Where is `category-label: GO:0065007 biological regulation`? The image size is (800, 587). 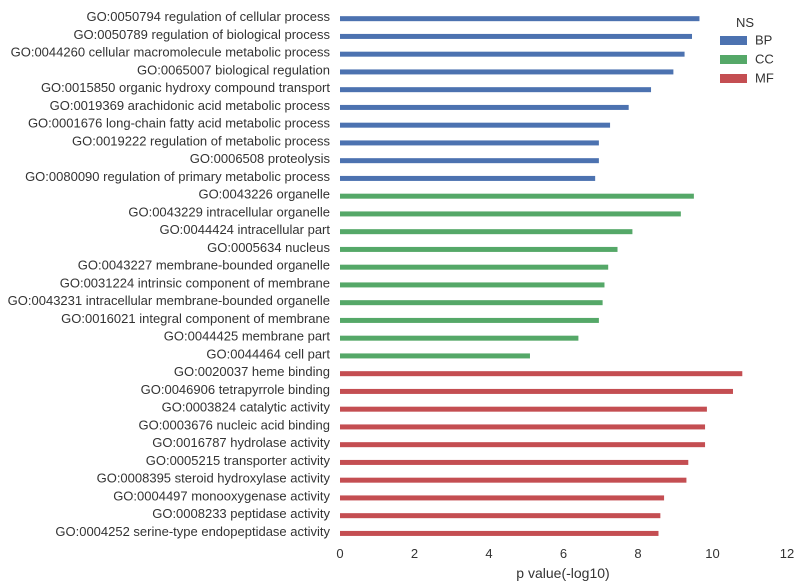
category-label: GO:0065007 biological regulation is located at coordinates (233, 69).